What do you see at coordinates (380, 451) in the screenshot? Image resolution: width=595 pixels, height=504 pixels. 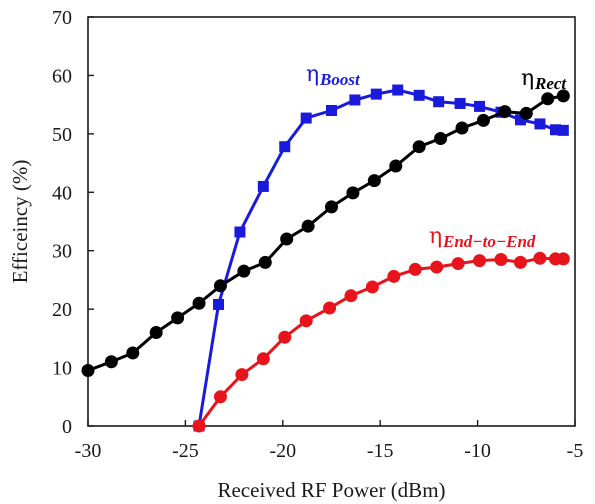 I see `x-tick-label: -15` at bounding box center [380, 451].